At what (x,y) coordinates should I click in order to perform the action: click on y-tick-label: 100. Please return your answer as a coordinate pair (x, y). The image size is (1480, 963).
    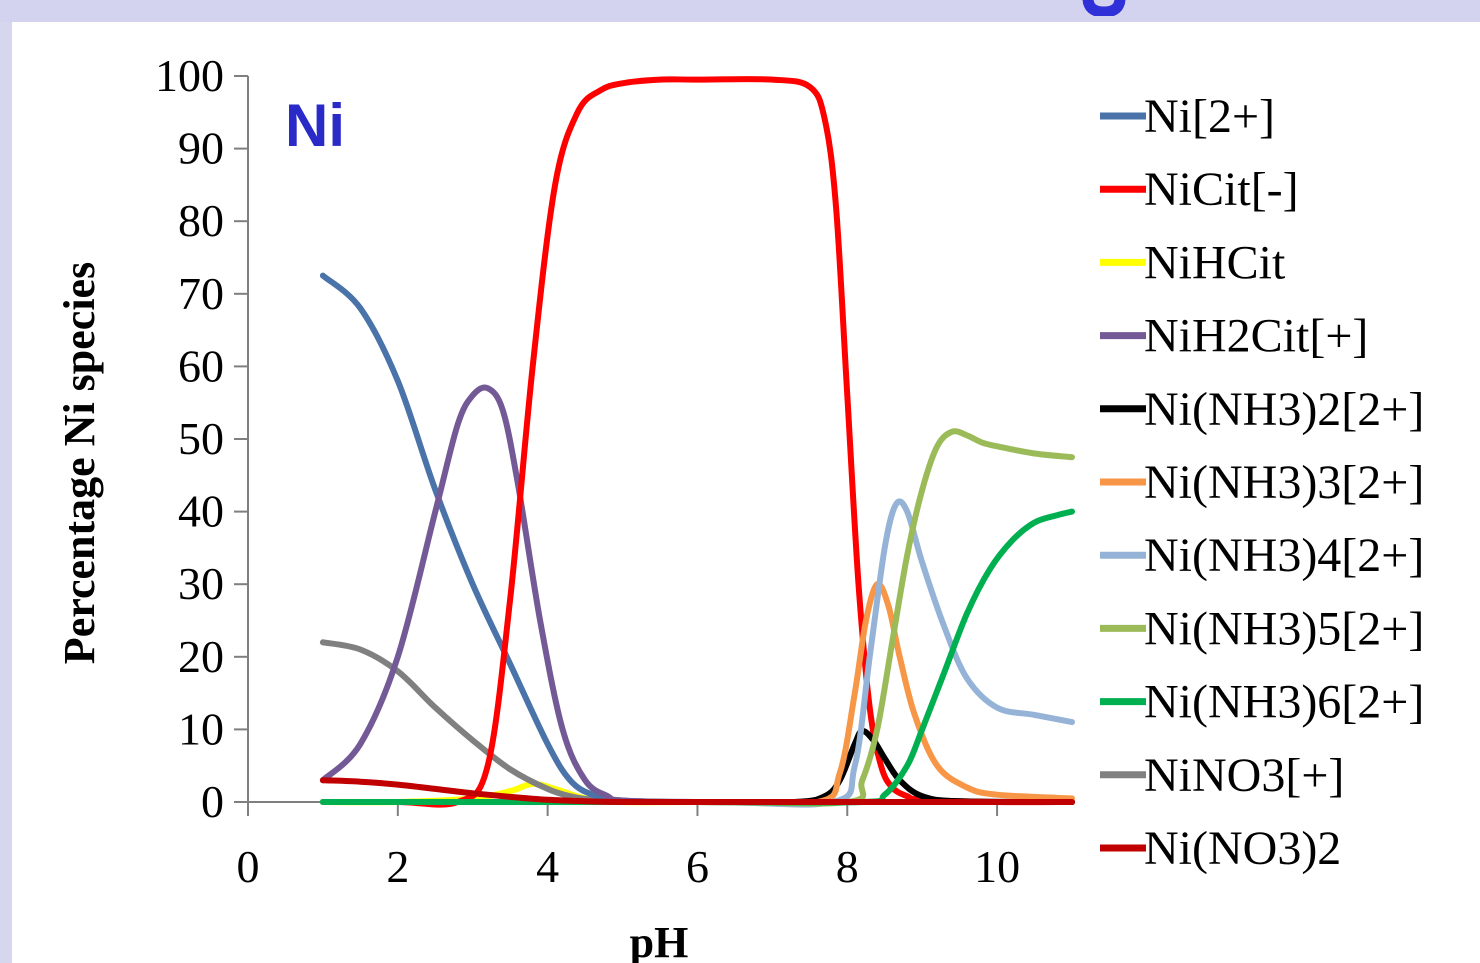
    Looking at the image, I should click on (189, 75).